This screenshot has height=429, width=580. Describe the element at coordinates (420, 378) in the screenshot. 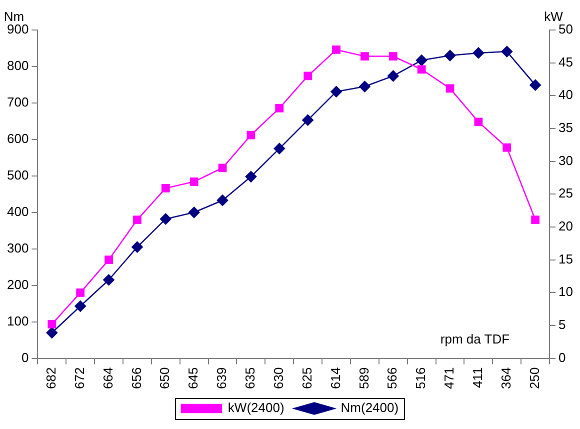

I see `x-tick-label: 516` at that location.